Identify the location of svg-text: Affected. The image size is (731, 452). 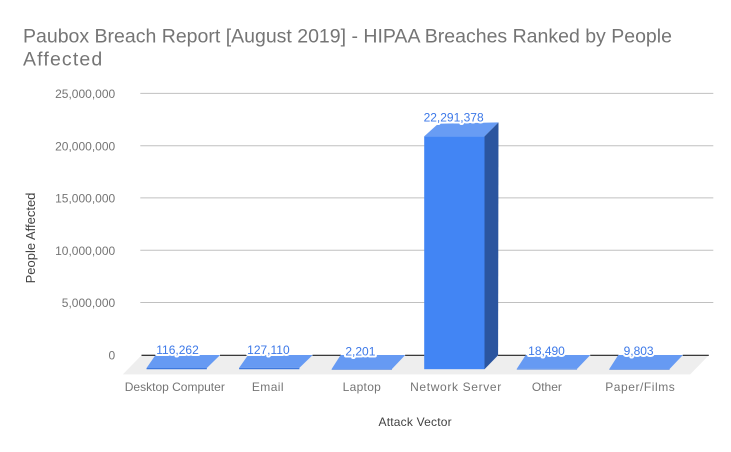
(63, 60).